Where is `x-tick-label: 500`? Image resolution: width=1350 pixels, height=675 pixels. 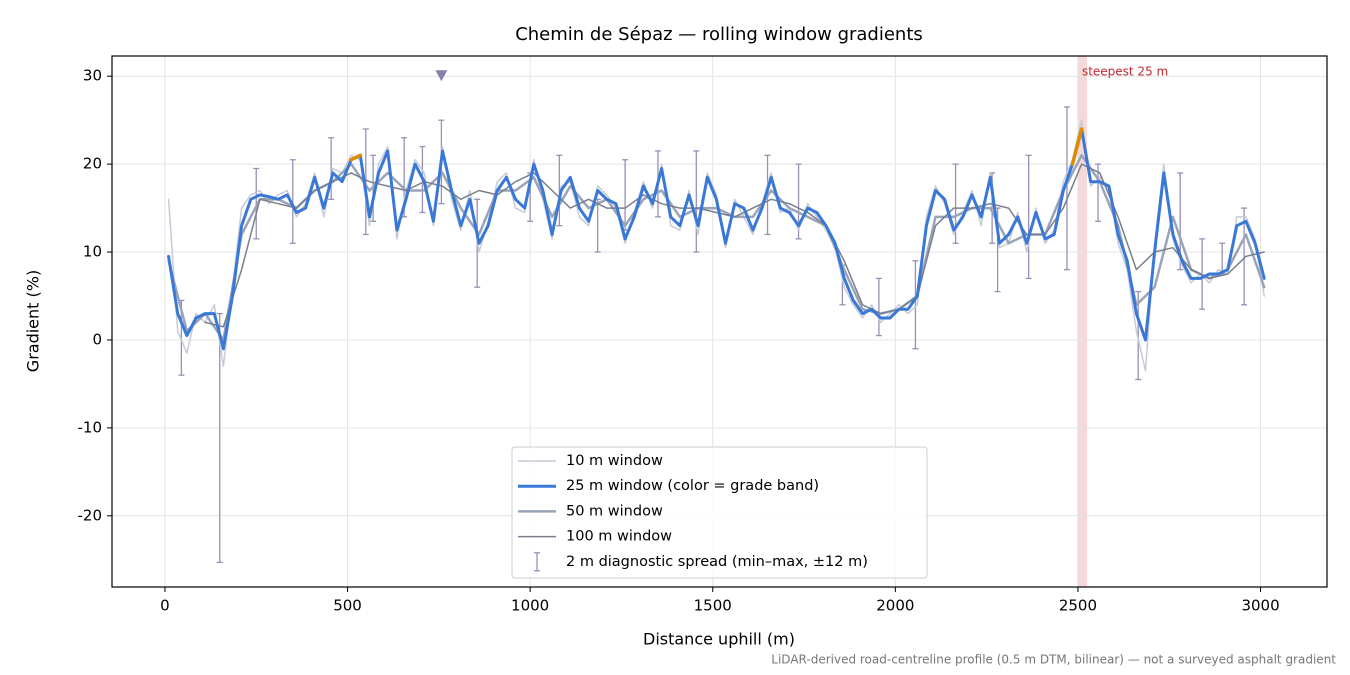
x-tick-label: 500 is located at coordinates (347, 606).